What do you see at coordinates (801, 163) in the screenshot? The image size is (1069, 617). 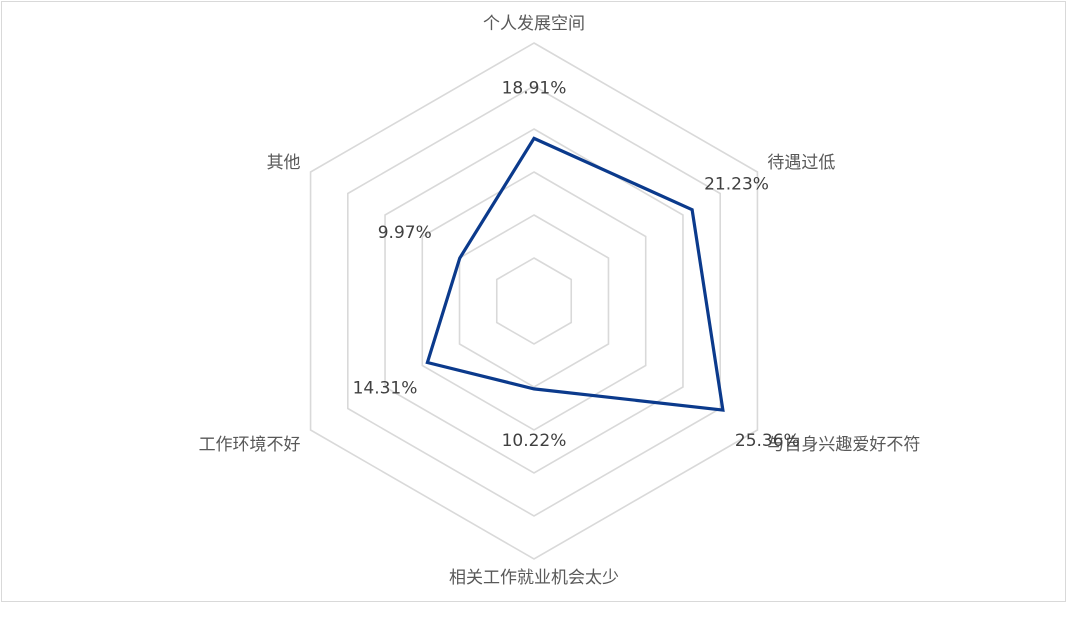 I see `category-label-2: 待遇过低` at bounding box center [801, 163].